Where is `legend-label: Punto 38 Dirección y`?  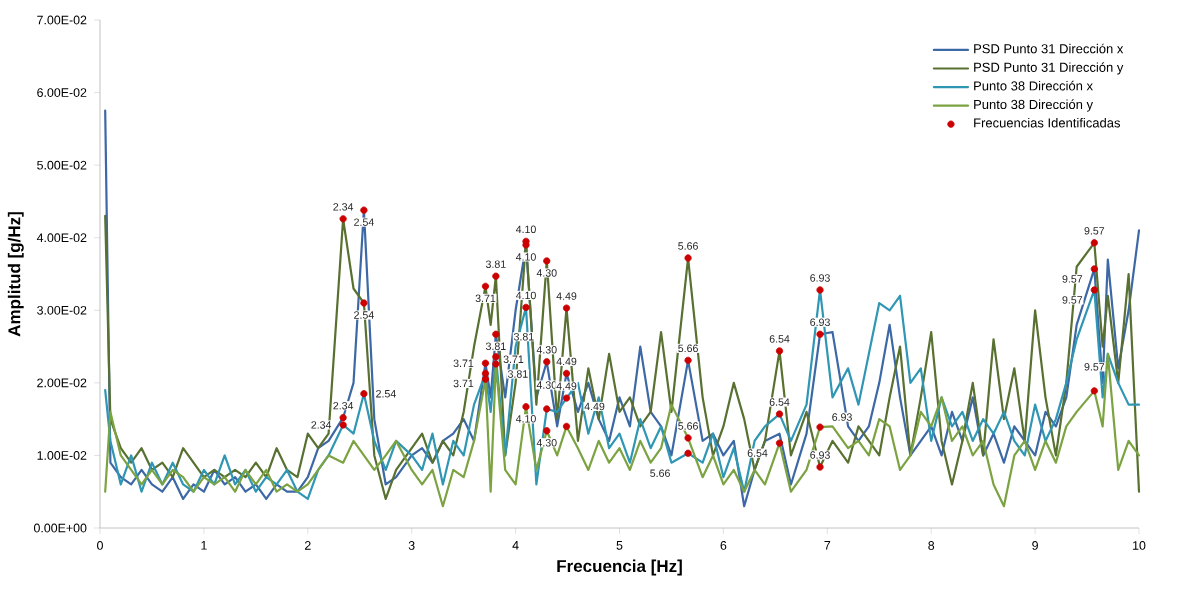
legend-label: Punto 38 Dirección y is located at coordinates (1033, 105).